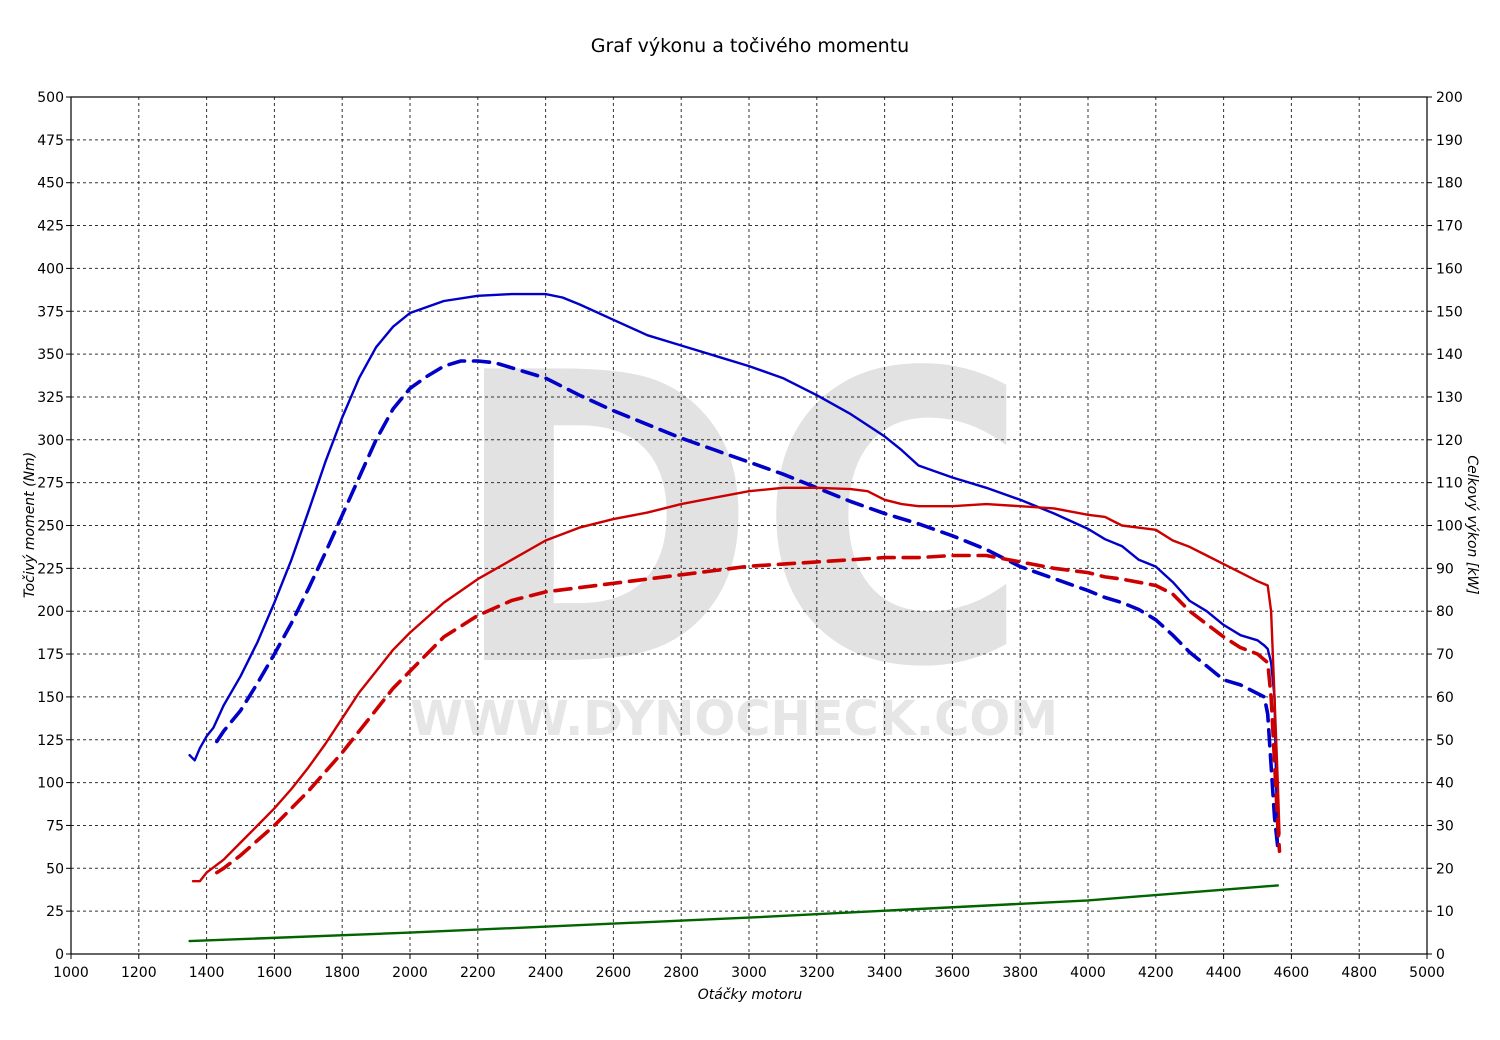 The width and height of the screenshot is (1500, 1040). Describe the element at coordinates (50, 98) in the screenshot. I see `y-left-tick-label: 500` at that location.